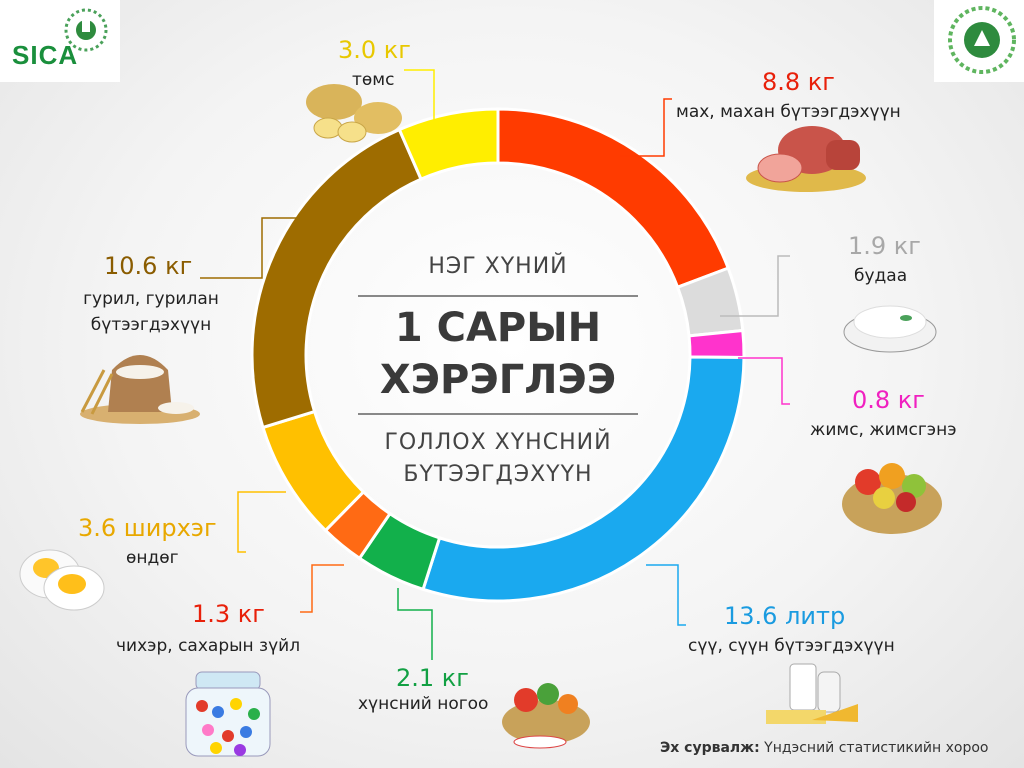  I want to click on center-top-text: НЭГ ХҮНИЙ, so click(498, 266).